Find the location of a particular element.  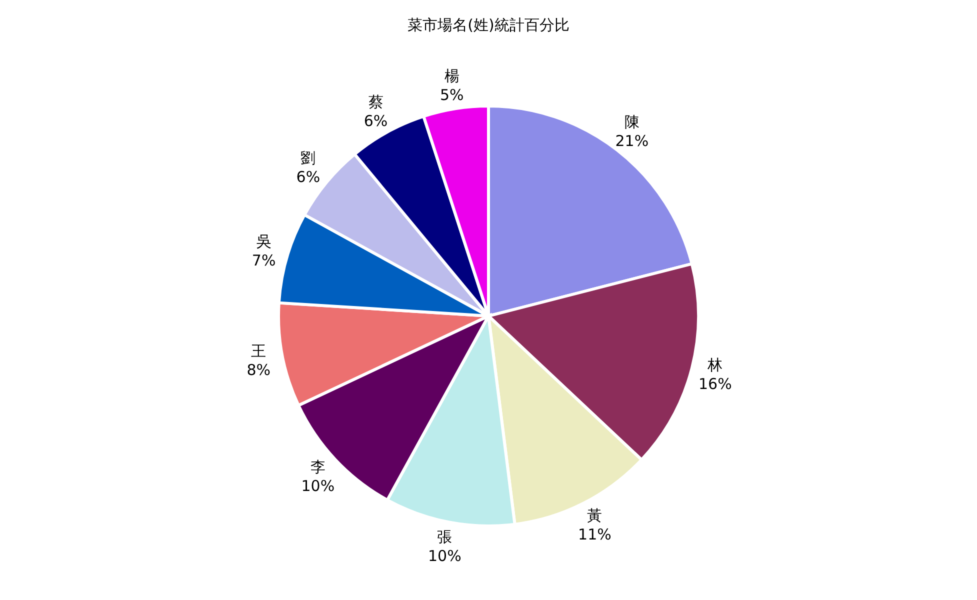

data-label: 7% is located at coordinates (264, 261).